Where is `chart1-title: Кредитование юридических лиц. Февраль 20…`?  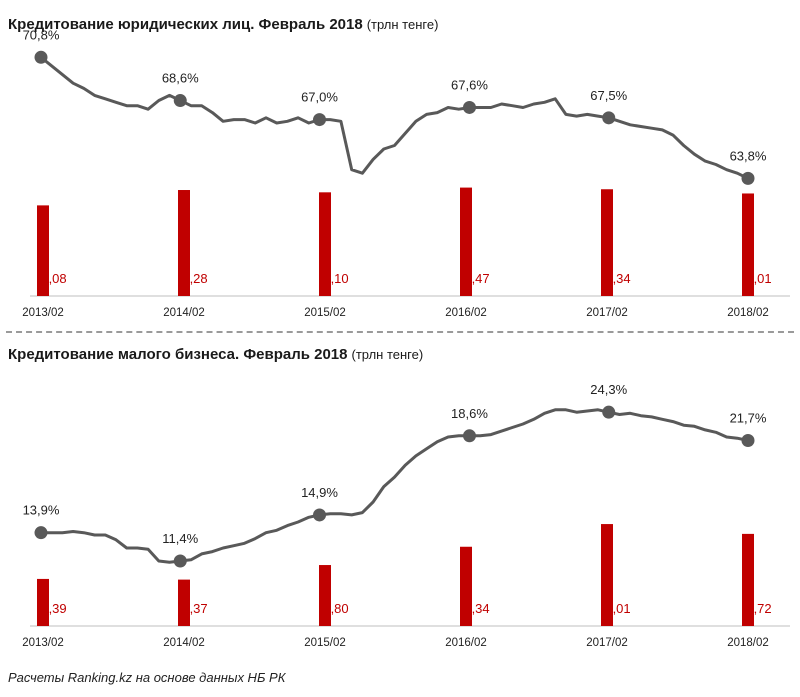
chart1-title: Кредитование юридических лиц. Февраль 20… is located at coordinates (223, 24).